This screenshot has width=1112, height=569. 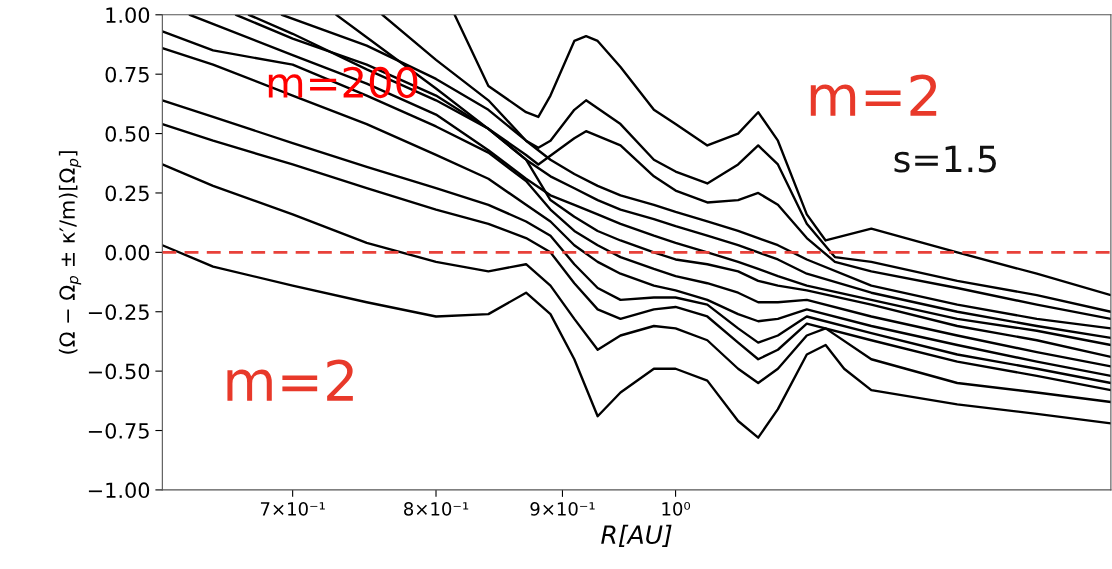 I want to click on x-tick-label: 8×10⁻¹, so click(x=436, y=509).